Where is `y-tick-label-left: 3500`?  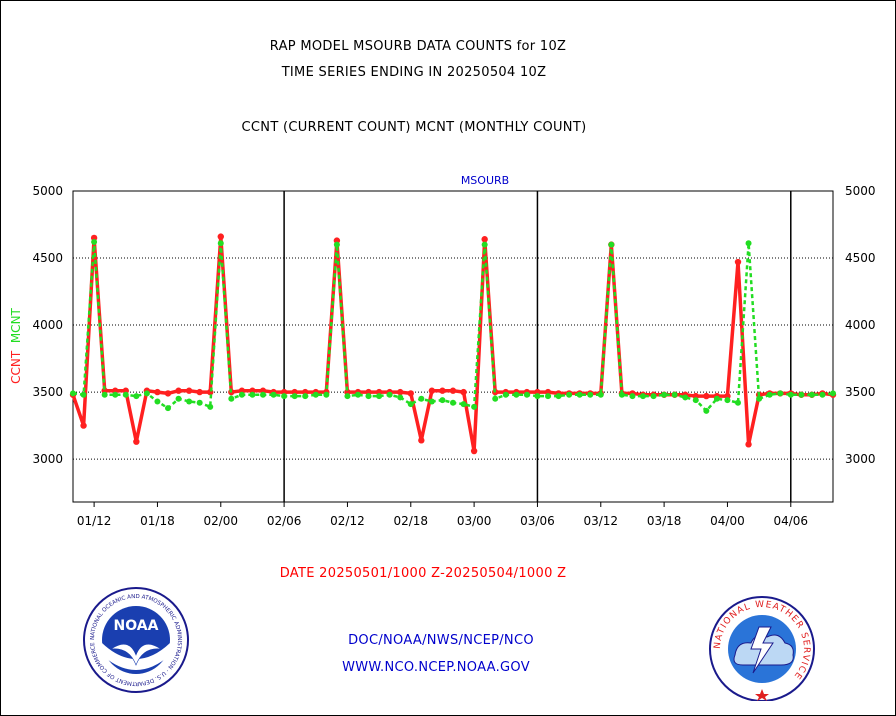 y-tick-label-left: 3500 is located at coordinates (47, 392).